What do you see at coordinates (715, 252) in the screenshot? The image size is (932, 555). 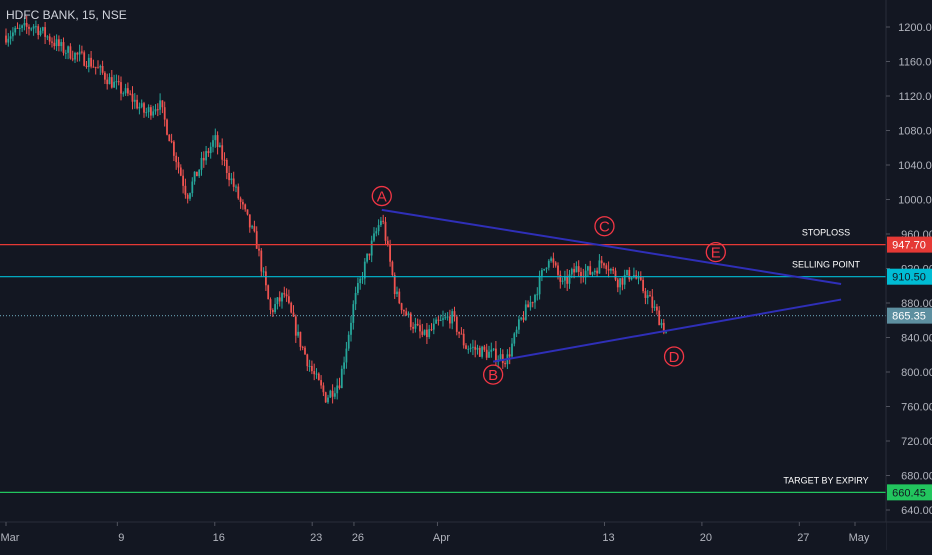 I see `marker-e: E` at bounding box center [715, 252].